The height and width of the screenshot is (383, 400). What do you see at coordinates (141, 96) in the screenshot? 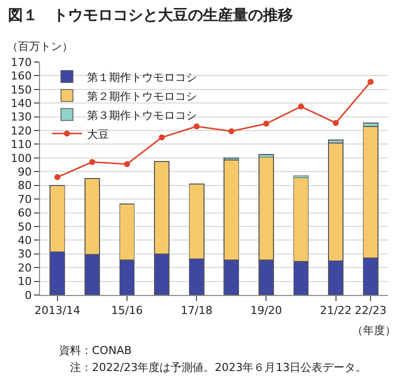
I see `legend-label: 第２期作トウモロコシ` at bounding box center [141, 96].